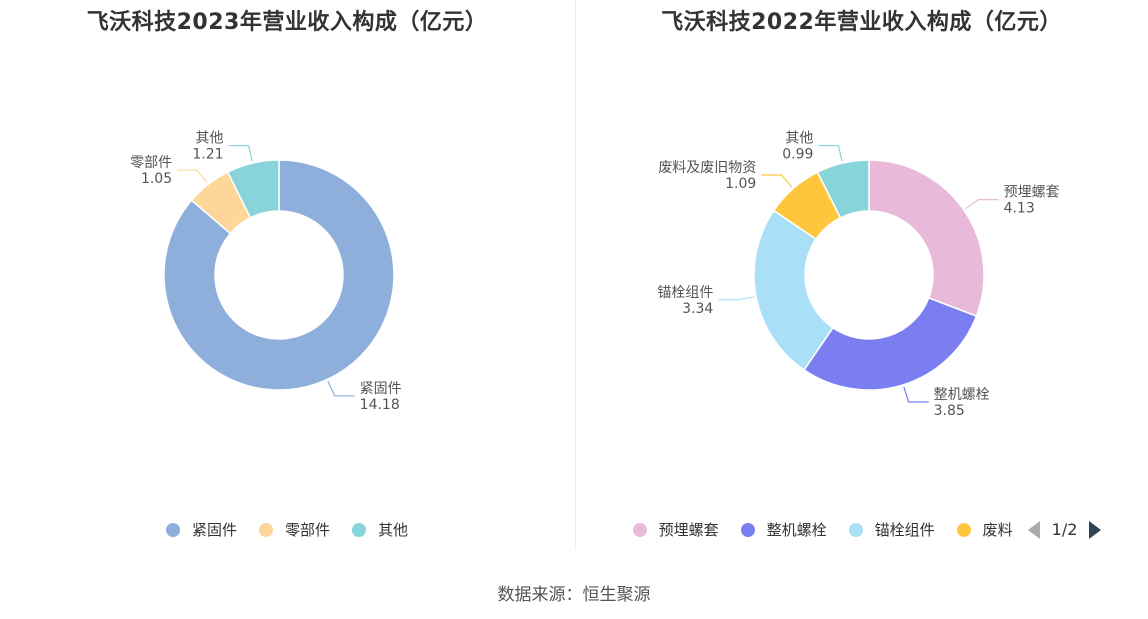 This screenshot has width=1148, height=619. I want to click on chart1-slice-3-leader, so click(777, 181).